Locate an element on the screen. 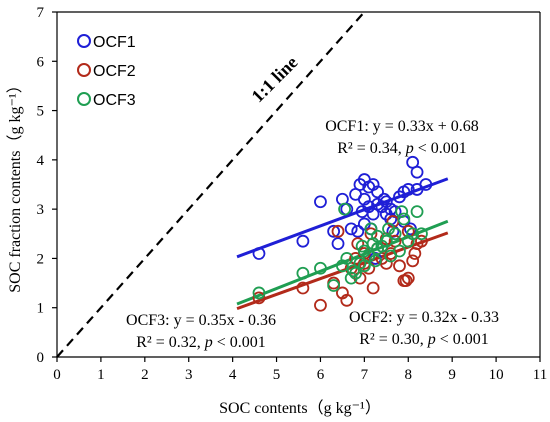  x-tick-label: 4 is located at coordinates (233, 375).